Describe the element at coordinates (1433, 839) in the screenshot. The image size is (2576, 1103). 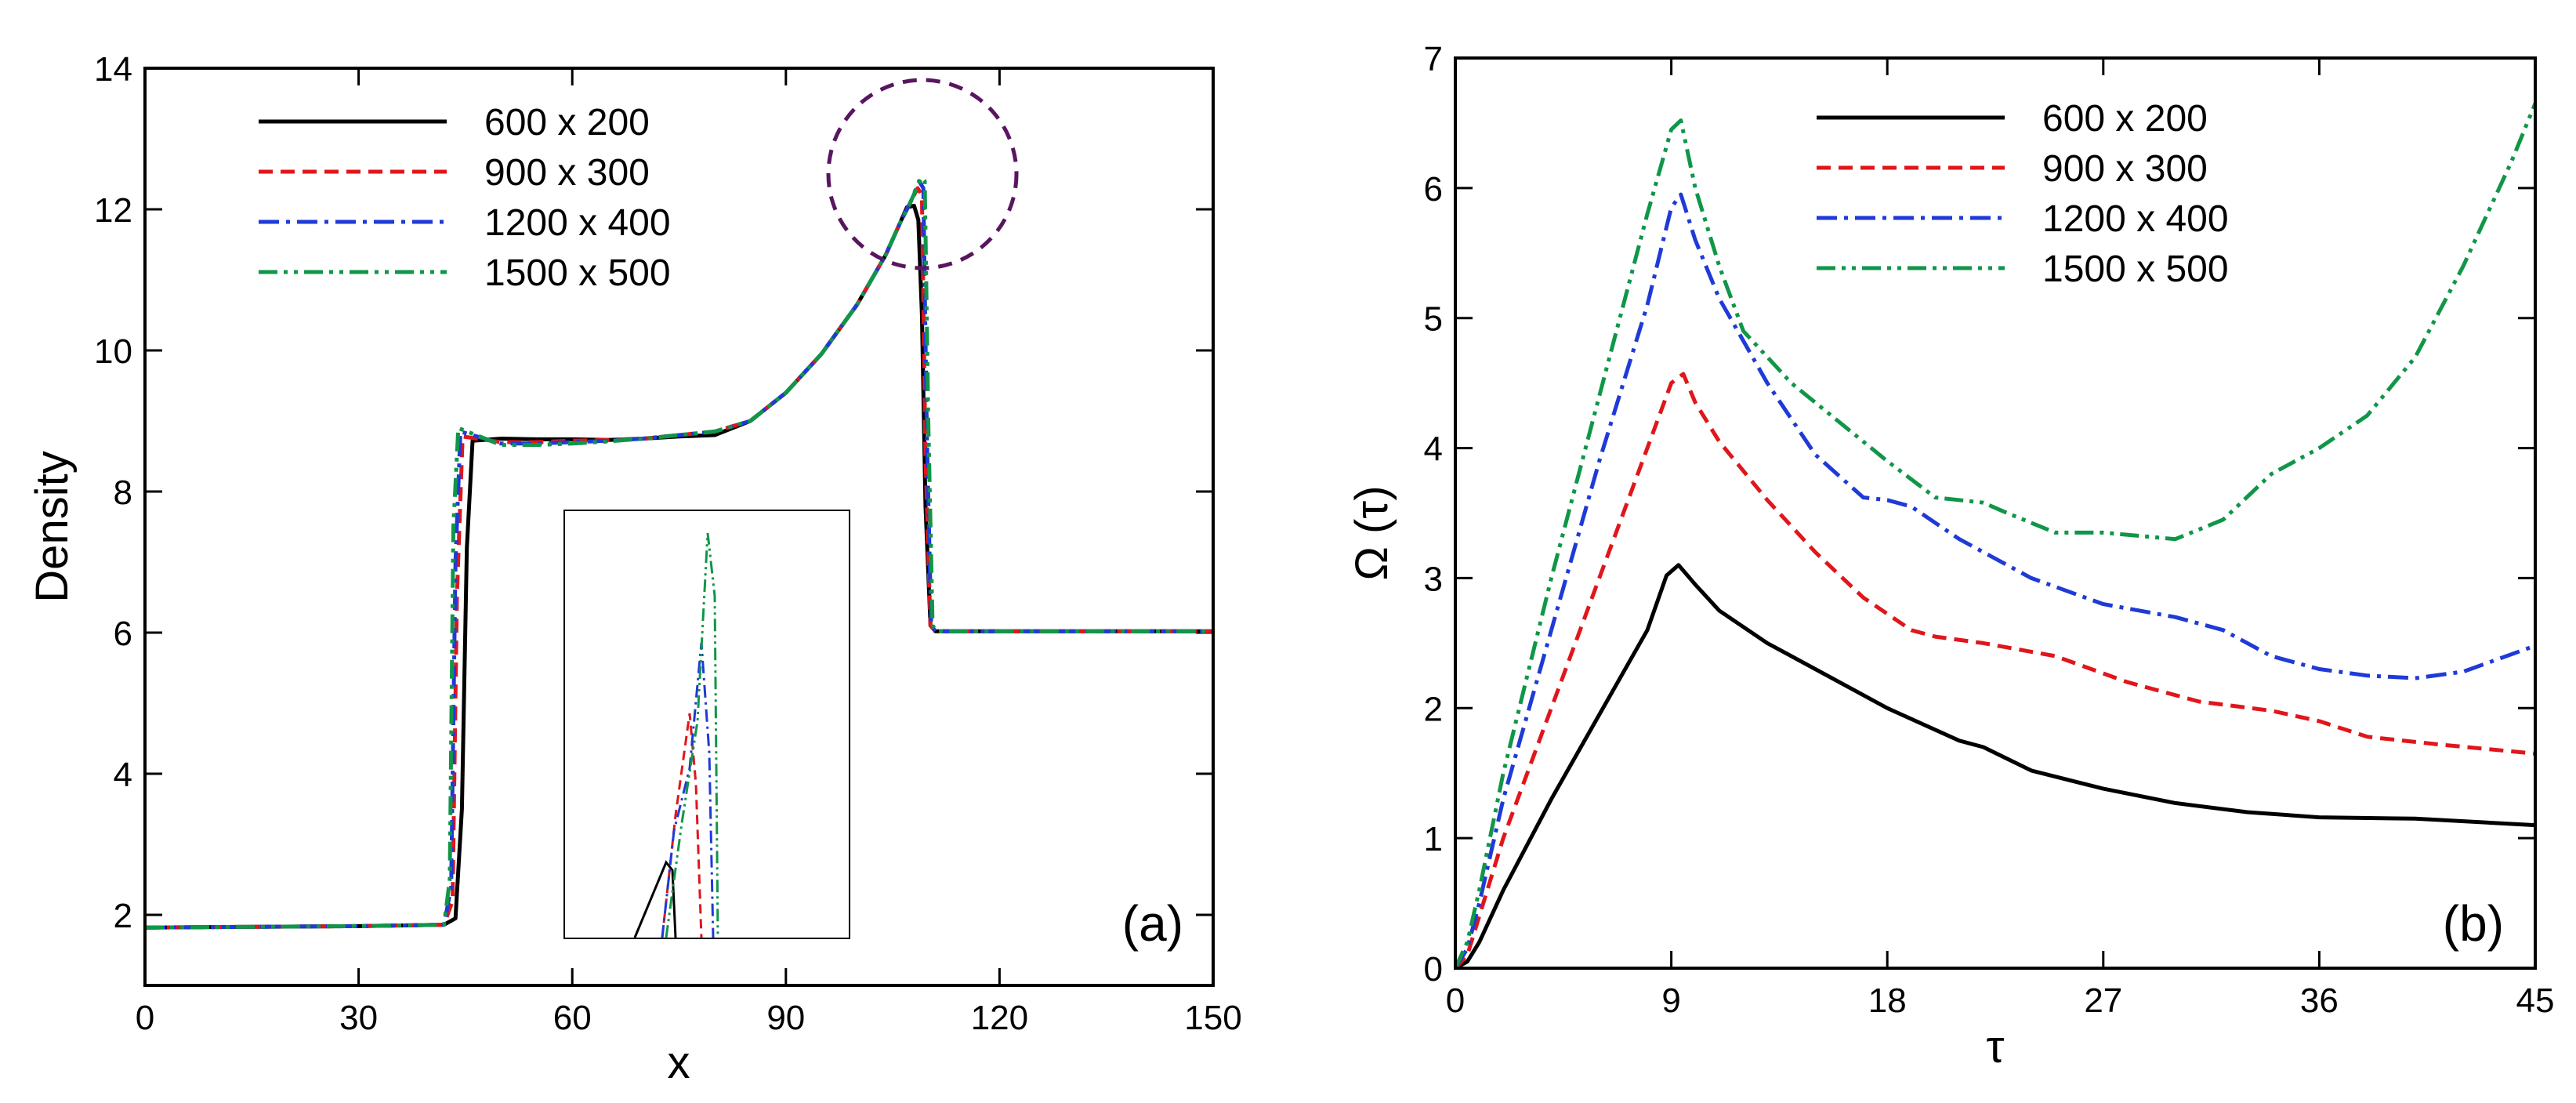
I see `panel-b-ytick-label: 1` at that location.